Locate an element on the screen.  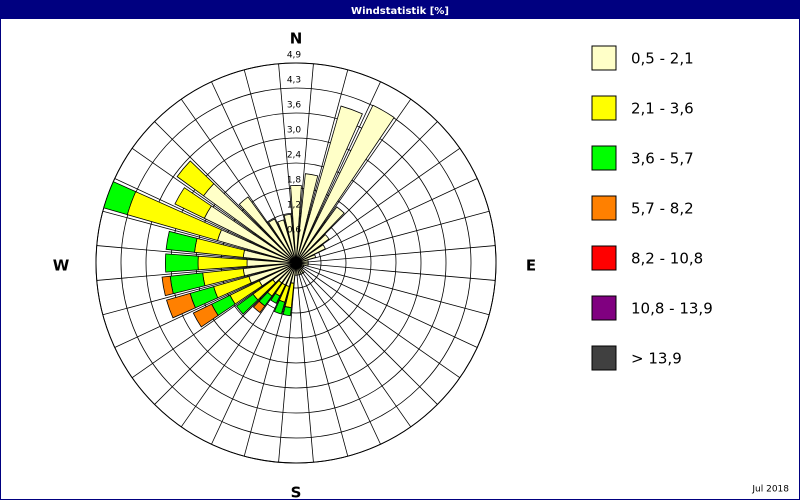
legend-label: > 13,9 is located at coordinates (656, 359).